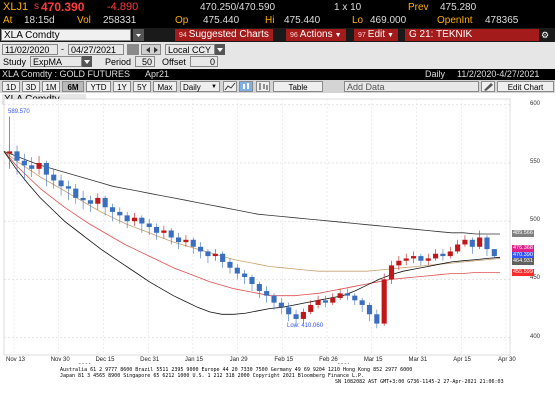  I want to click on edit-label: Edit, so click(376, 34).